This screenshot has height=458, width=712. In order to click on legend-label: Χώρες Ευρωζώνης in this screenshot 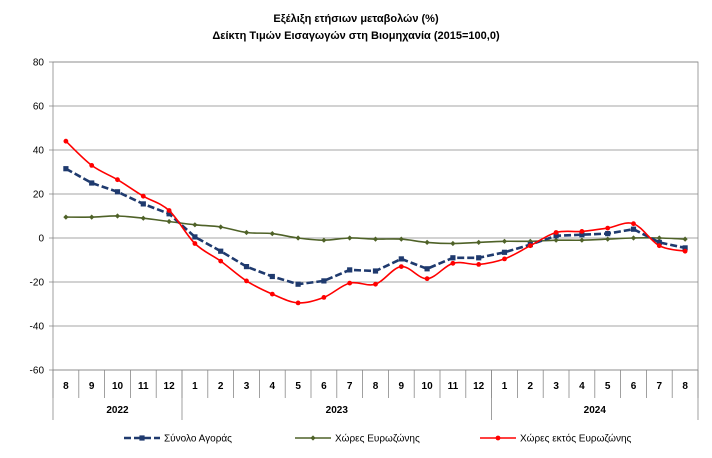, I will do `click(377, 439)`.